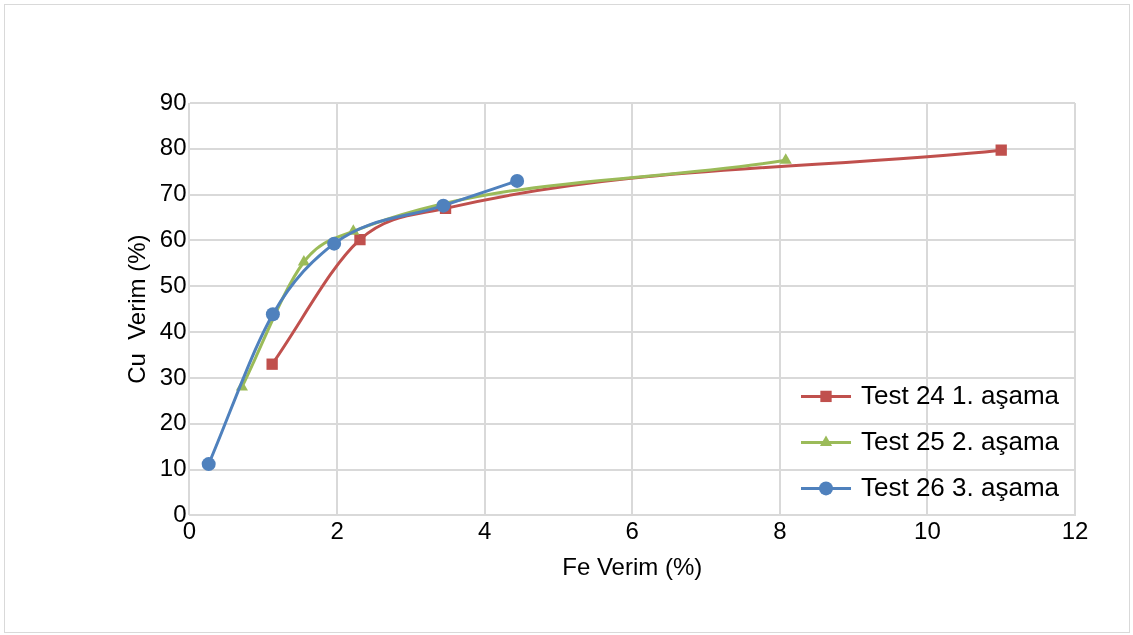 This screenshot has height=635, width=1133. What do you see at coordinates (173, 422) in the screenshot?
I see `y-tick-label: 20` at bounding box center [173, 422].